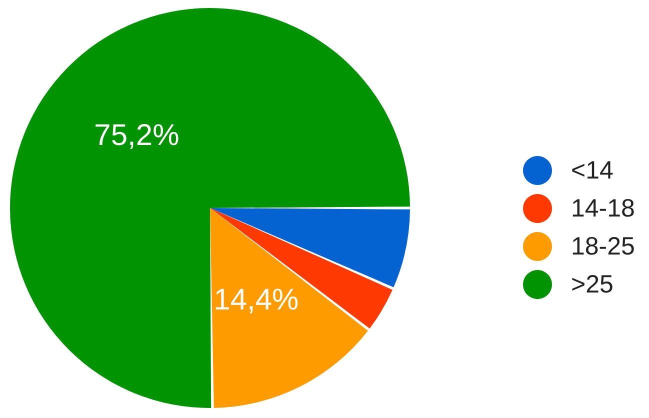  I want to click on data-label: 14,4%, so click(256, 300).